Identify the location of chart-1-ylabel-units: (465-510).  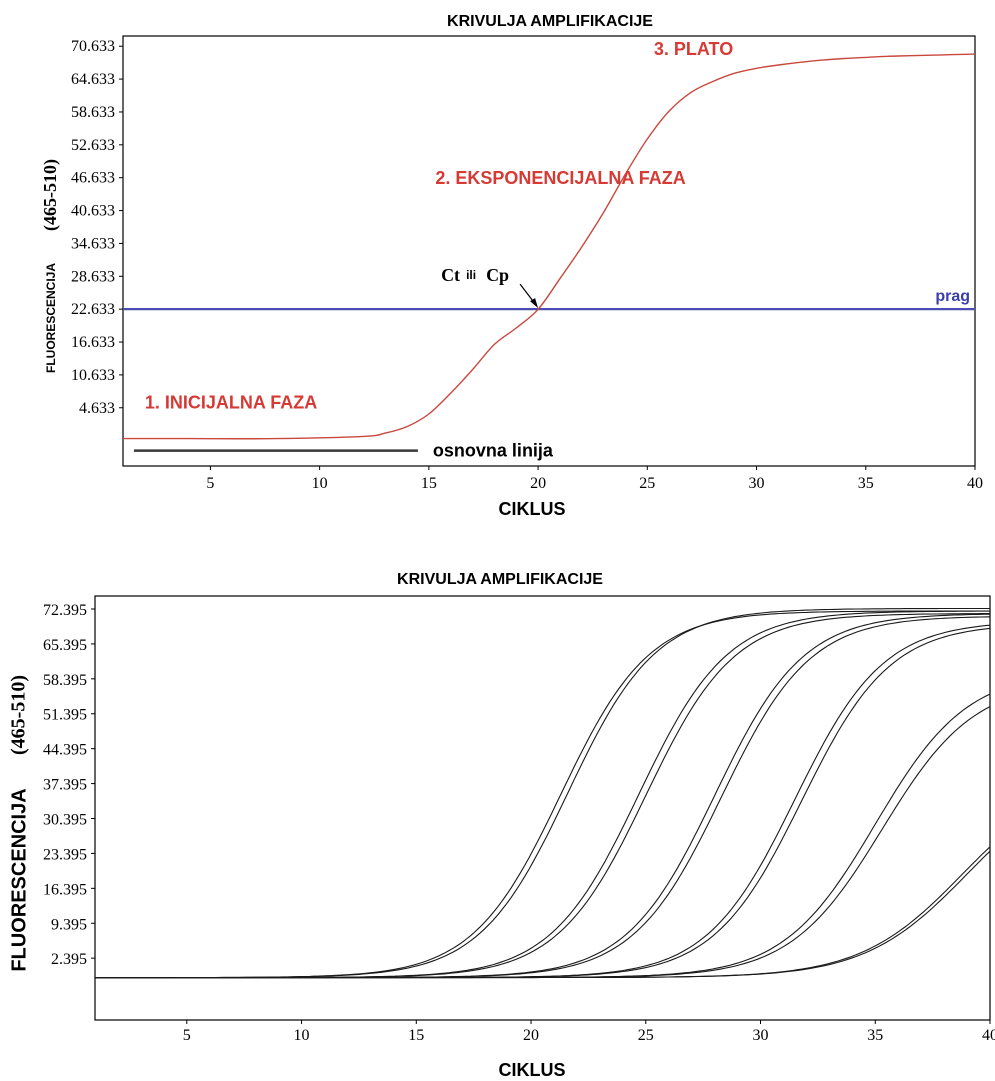
(50, 195).